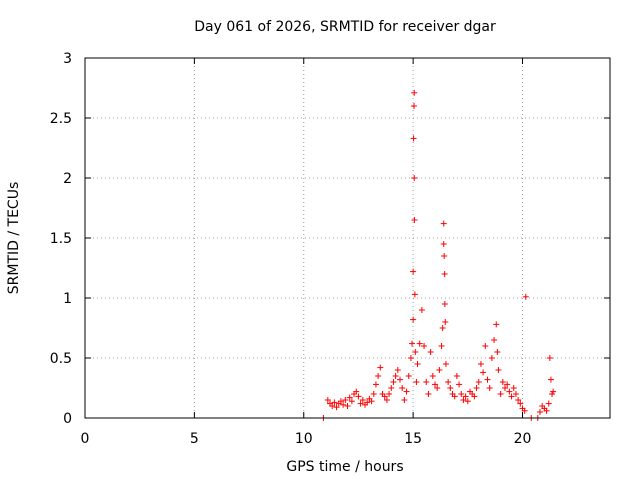 The image size is (640, 484). What do you see at coordinates (67, 419) in the screenshot?
I see `y-tick-label: 0` at bounding box center [67, 419].